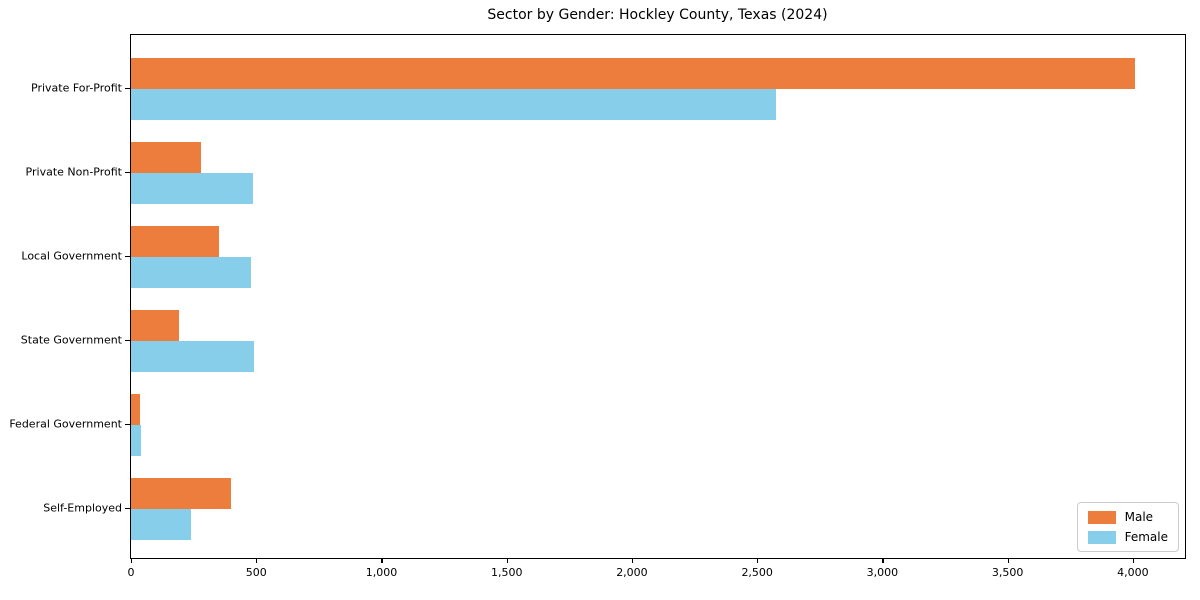 Image resolution: width=1200 pixels, height=600 pixels. I want to click on legend-label-male: Male, so click(1139, 517).